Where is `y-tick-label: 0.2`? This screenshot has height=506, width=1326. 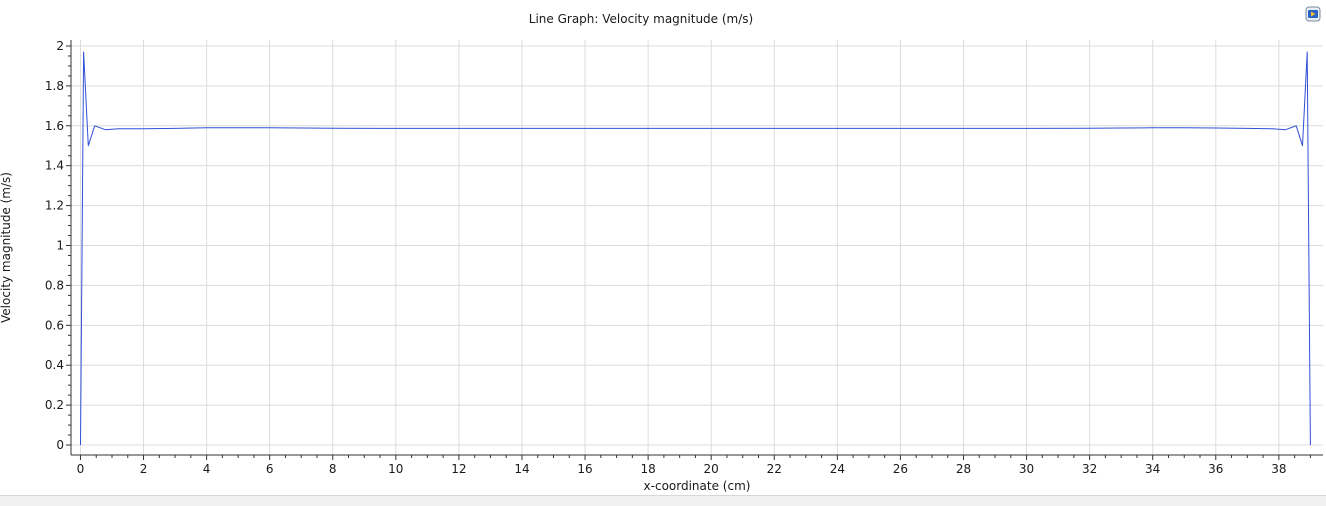 y-tick-label: 0.2 is located at coordinates (54, 405).